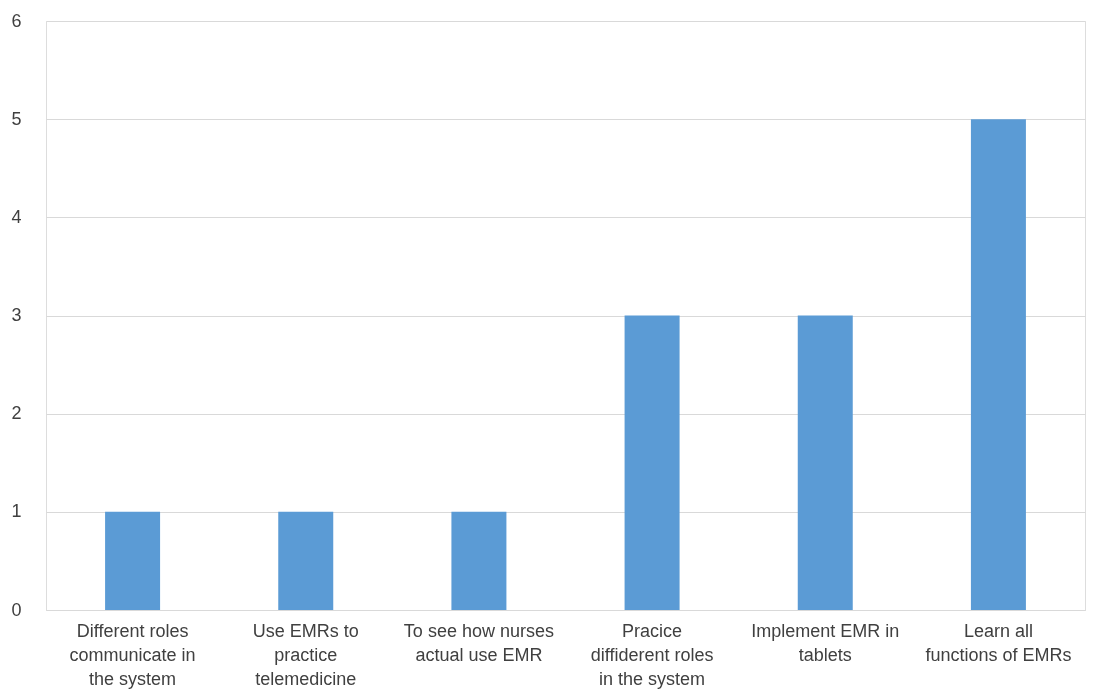  Describe the element at coordinates (825, 642) in the screenshot. I see `x-tick-label: Implement EMR in tablets` at that location.